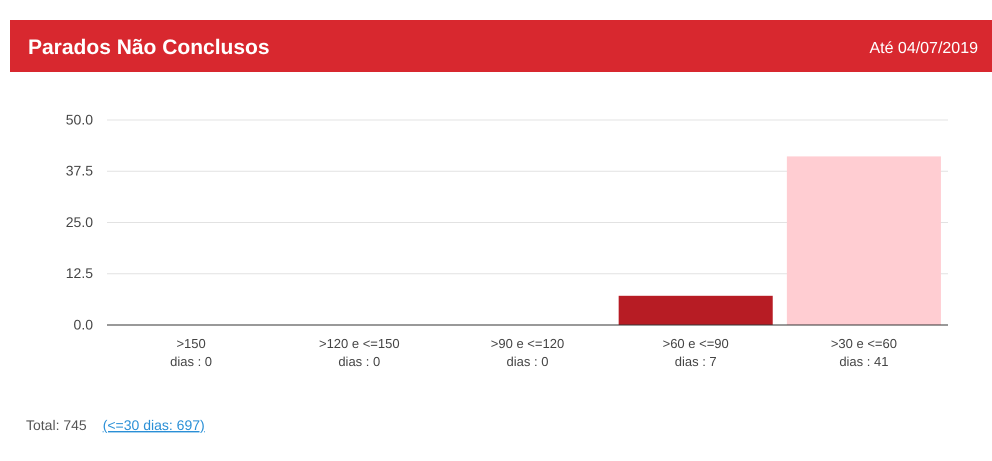 The width and height of the screenshot is (992, 461). I want to click on x-tick-label: >120 e <=150 dias : 0, so click(359, 352).